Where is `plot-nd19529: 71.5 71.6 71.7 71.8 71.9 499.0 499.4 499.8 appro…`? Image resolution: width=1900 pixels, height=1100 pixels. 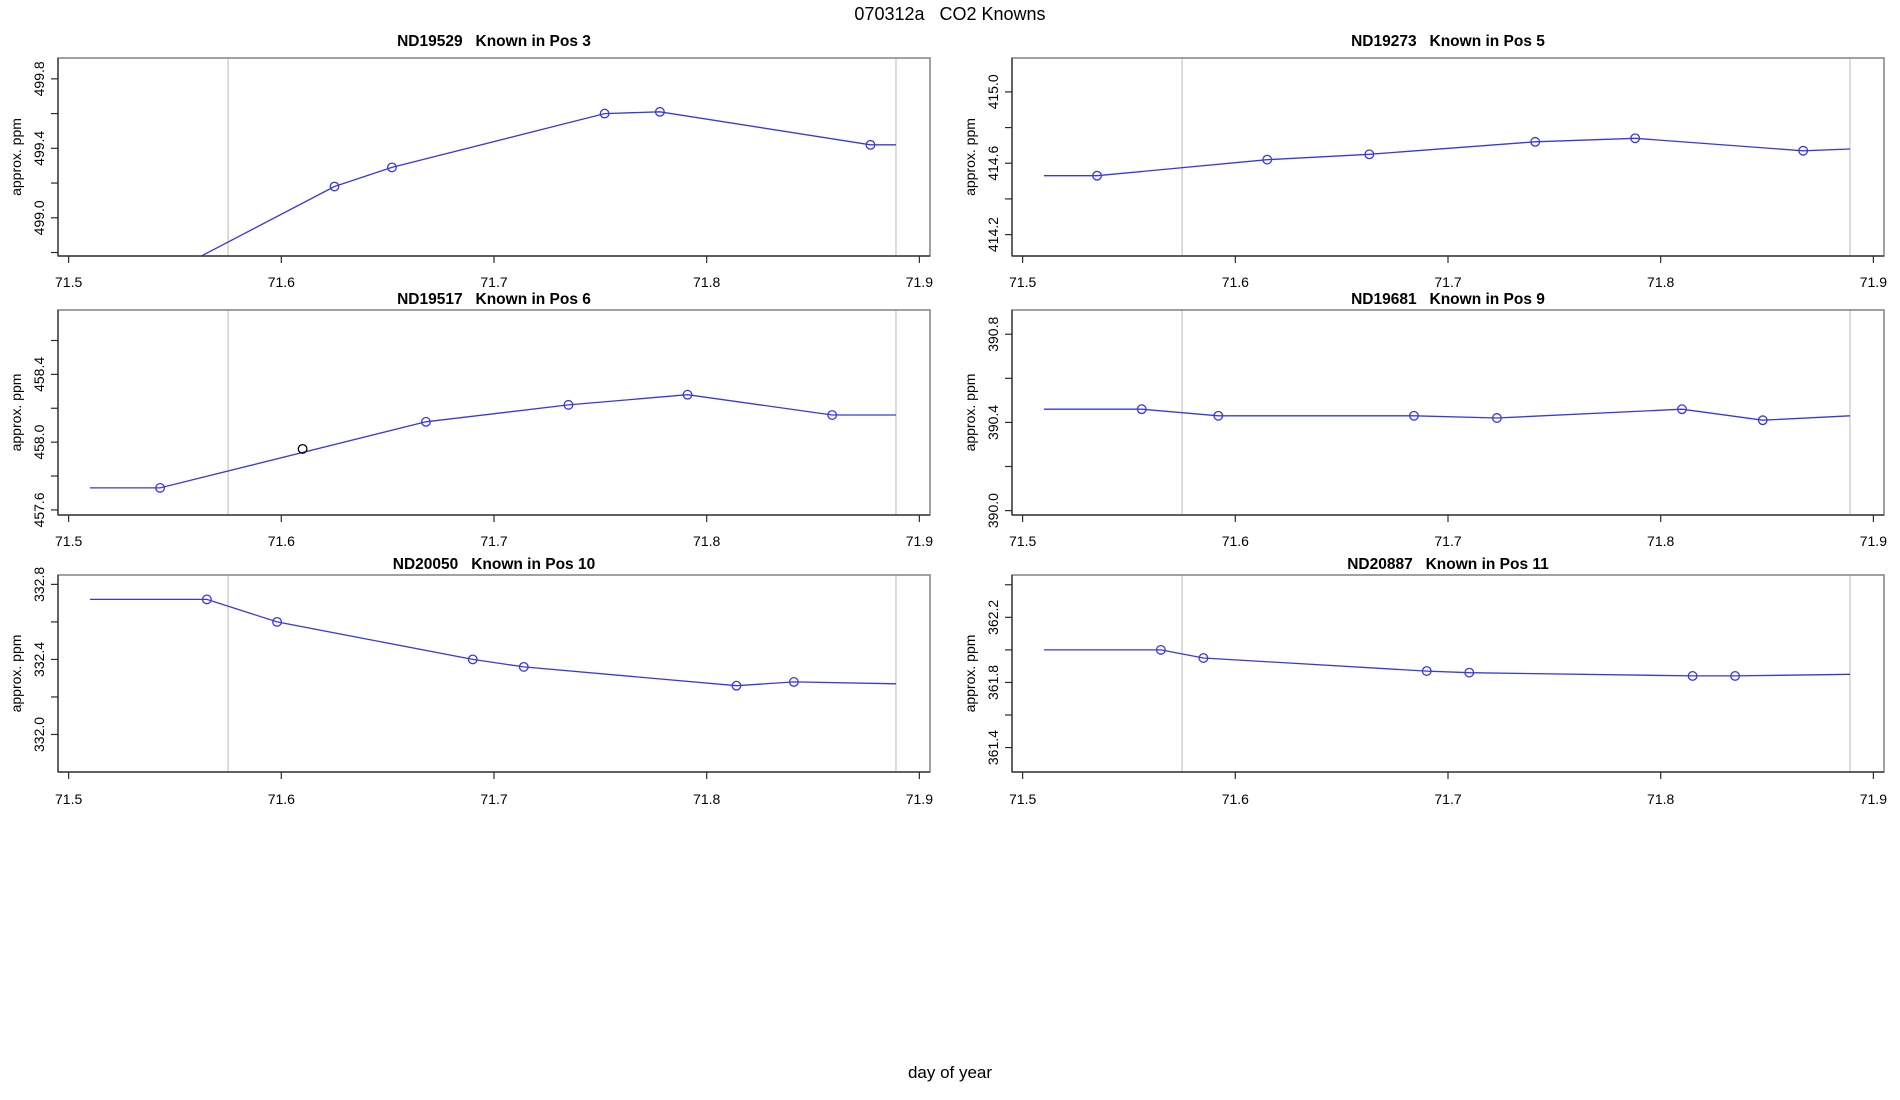
plot-nd19529: 71.5 71.6 71.7 71.8 71.9 499.0 499.4 499.8 appro… is located at coordinates (470, 161).